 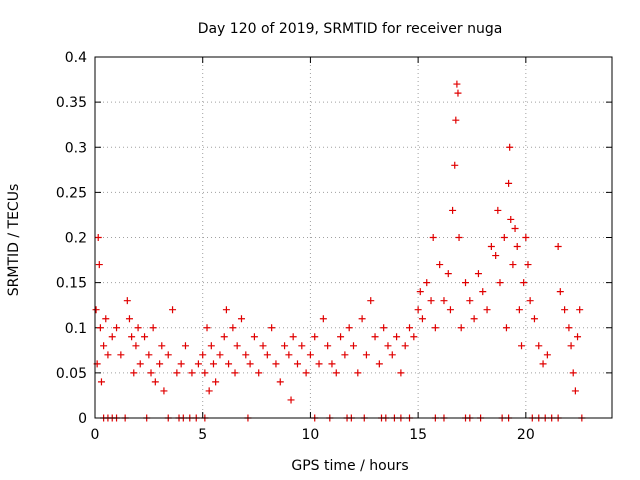 What do you see at coordinates (14, 240) in the screenshot?
I see `y-axis-label: SRMTID / TECUs` at bounding box center [14, 240].